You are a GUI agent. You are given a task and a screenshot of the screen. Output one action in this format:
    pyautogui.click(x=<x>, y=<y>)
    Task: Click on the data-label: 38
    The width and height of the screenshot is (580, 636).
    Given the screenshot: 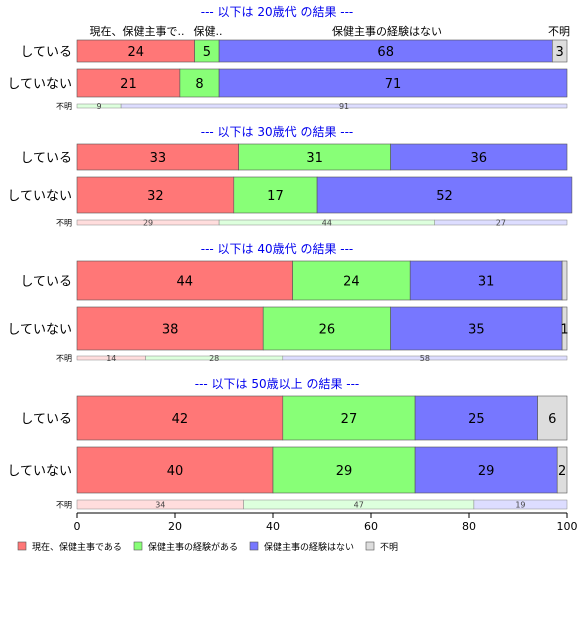 What is the action you would take?
    pyautogui.click(x=170, y=330)
    